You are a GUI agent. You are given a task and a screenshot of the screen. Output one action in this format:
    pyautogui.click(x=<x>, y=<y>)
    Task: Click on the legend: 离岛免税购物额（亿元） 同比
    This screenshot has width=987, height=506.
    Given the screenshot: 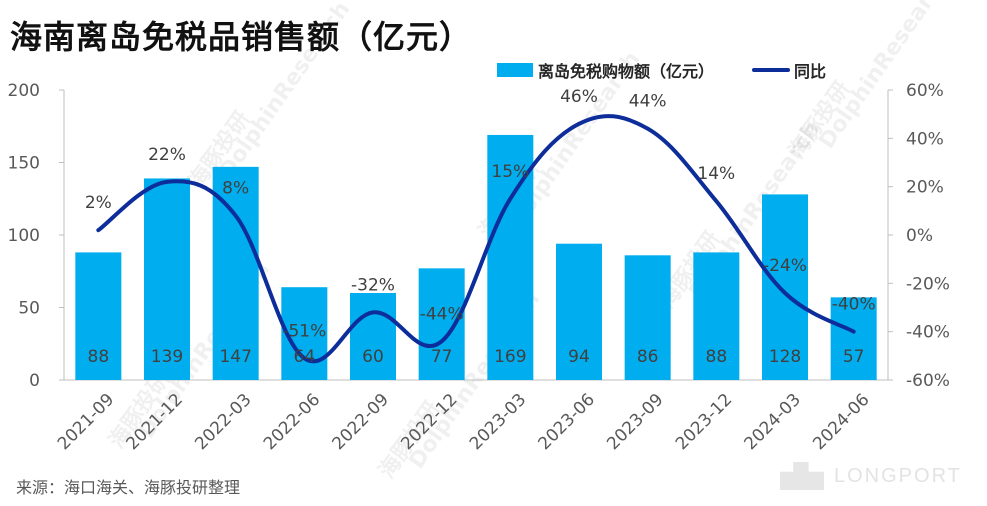 What is the action you would take?
    pyautogui.click(x=661, y=71)
    